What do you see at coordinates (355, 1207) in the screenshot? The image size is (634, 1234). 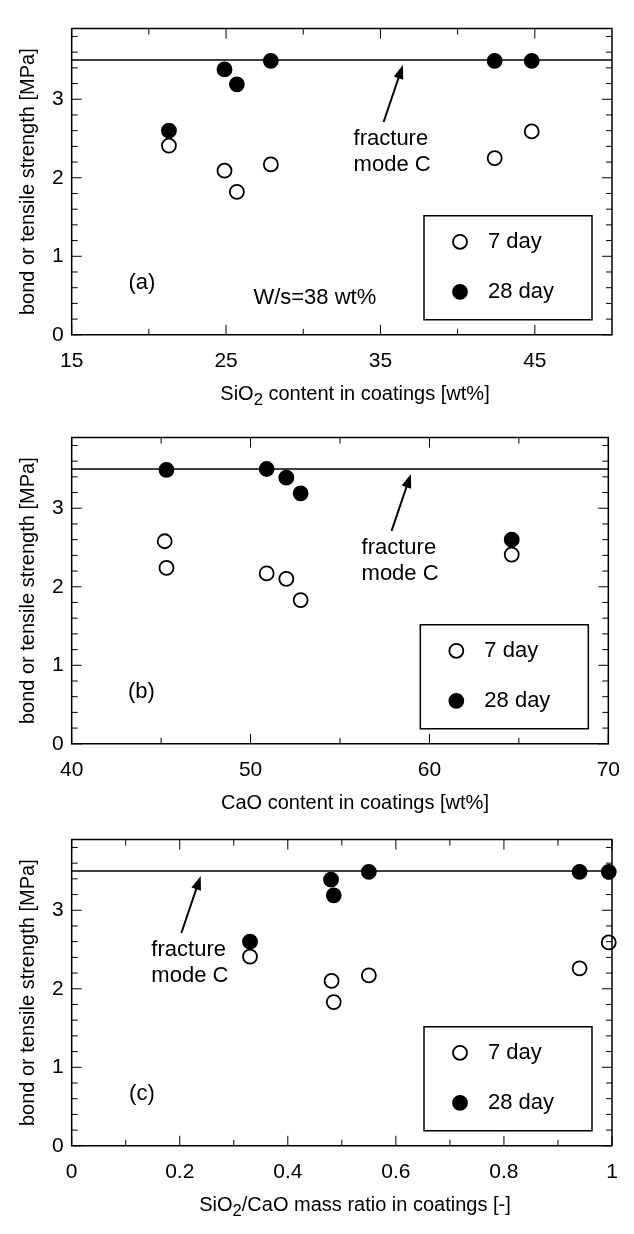 I see `x-axis-title: SiO$_{2}$/CaO mass ratio in coatings [-]` at bounding box center [355, 1207].